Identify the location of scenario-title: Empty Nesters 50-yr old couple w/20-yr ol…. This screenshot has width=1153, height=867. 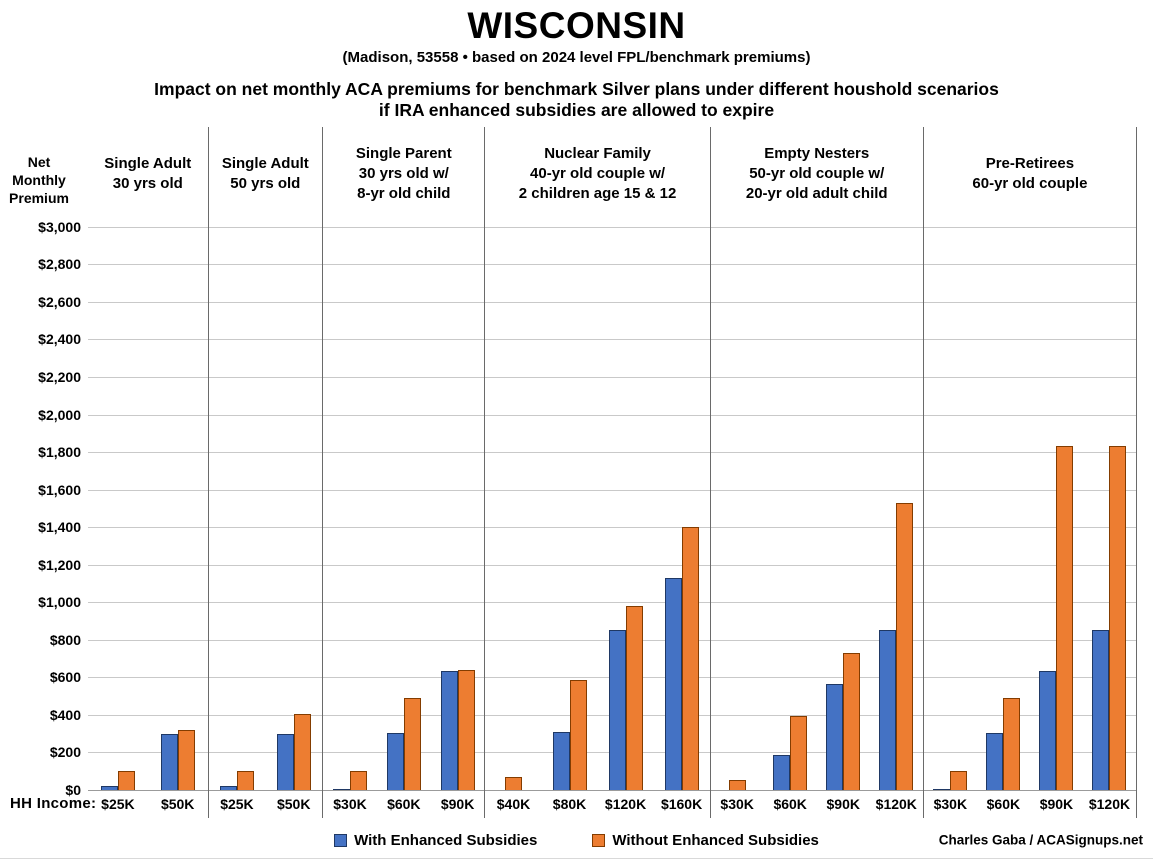
(817, 177).